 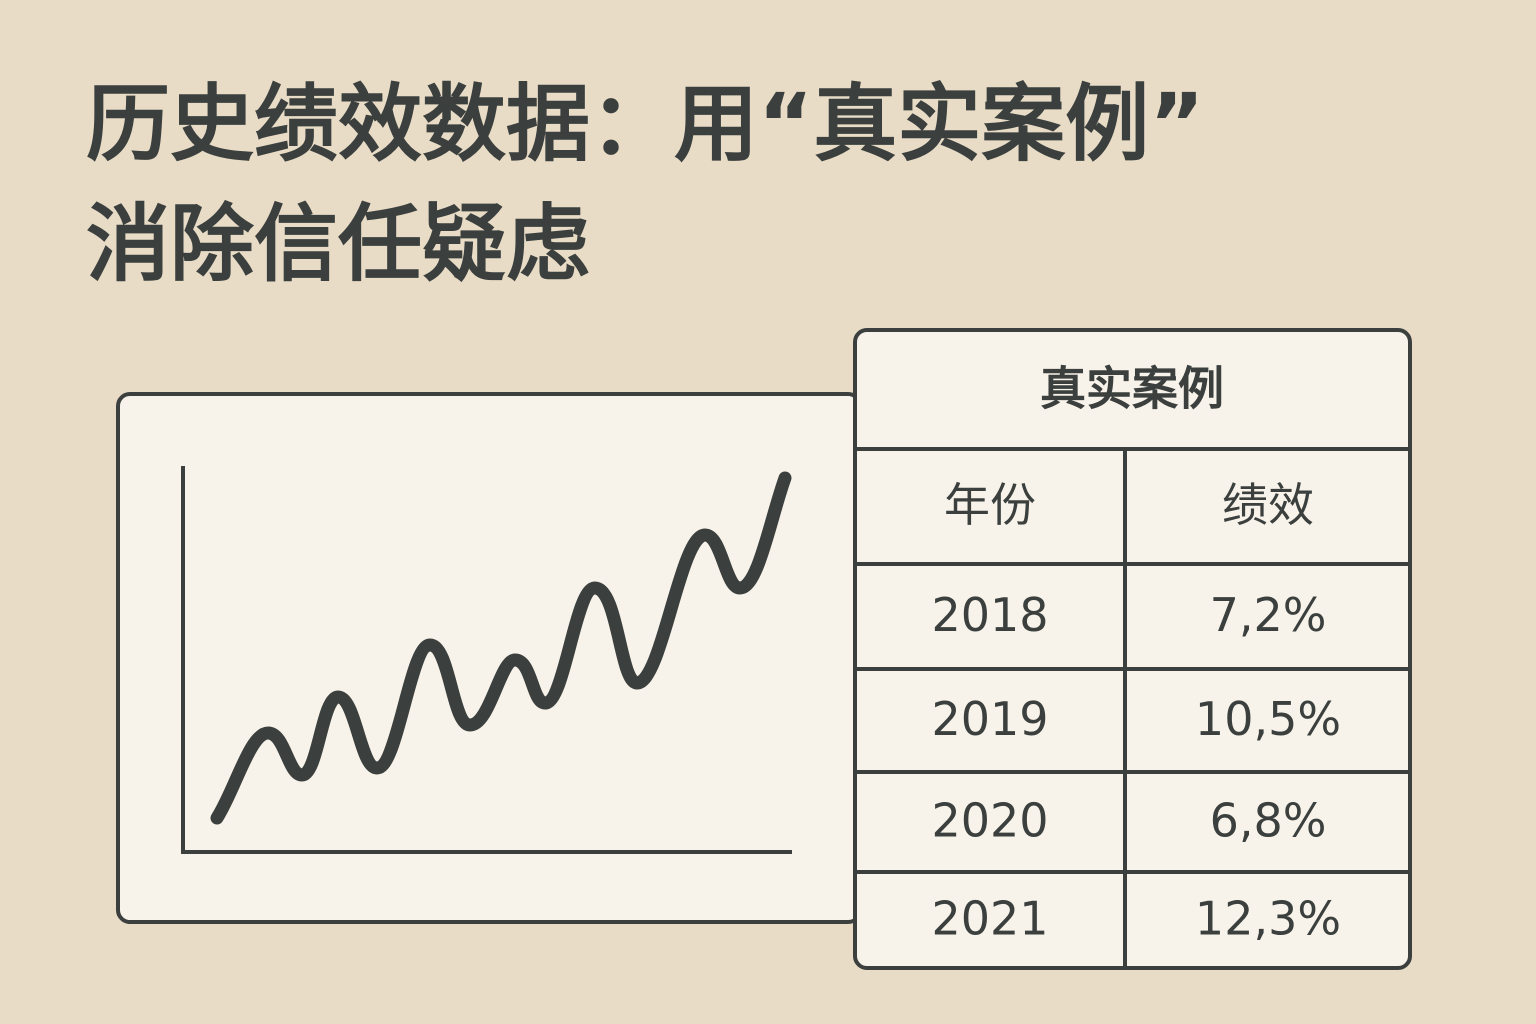 What do you see at coordinates (989, 615) in the screenshot?
I see `table-cell: 2018` at bounding box center [989, 615].